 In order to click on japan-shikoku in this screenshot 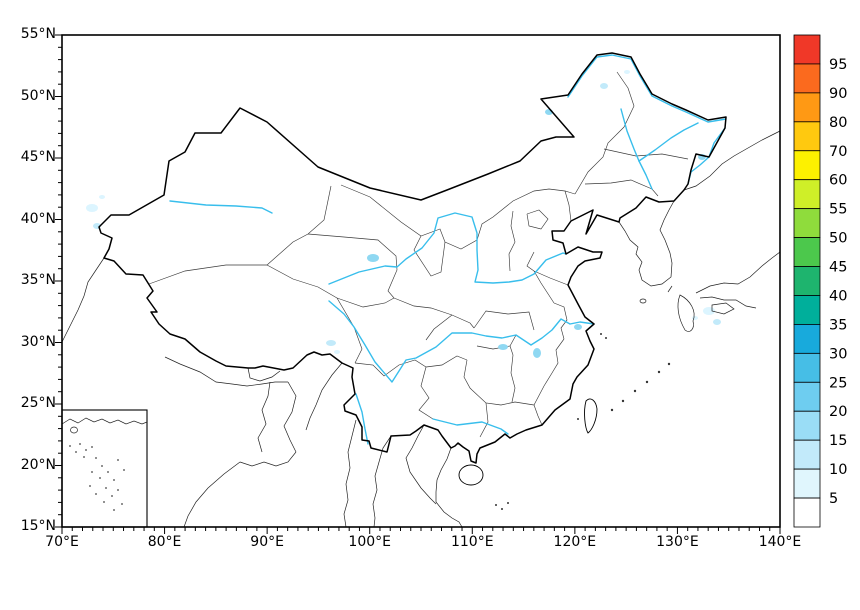, I will do `click(723, 308)`.